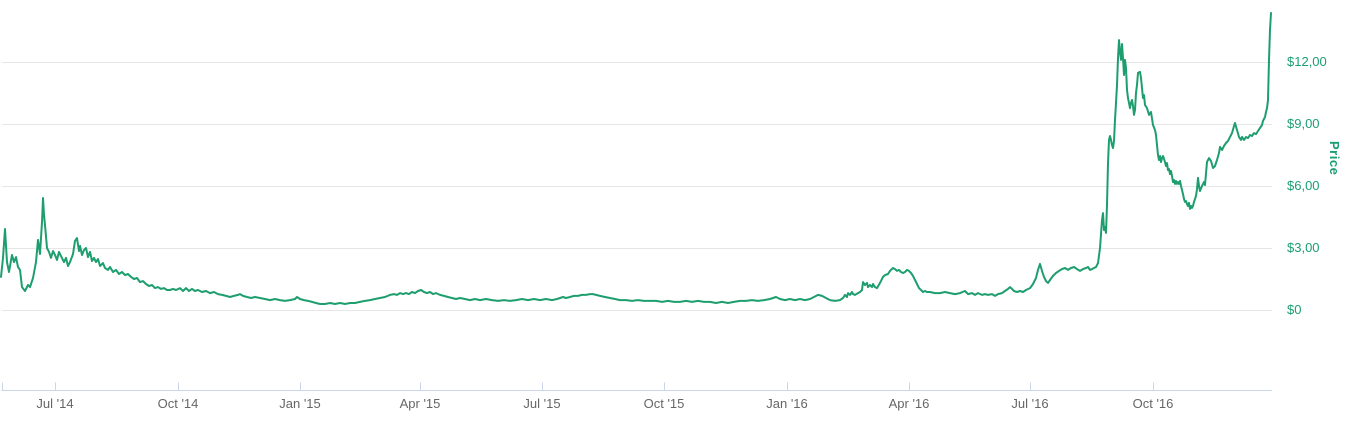  What do you see at coordinates (1303, 247) in the screenshot?
I see `price-axis-tick-label: $3,00` at bounding box center [1303, 247].